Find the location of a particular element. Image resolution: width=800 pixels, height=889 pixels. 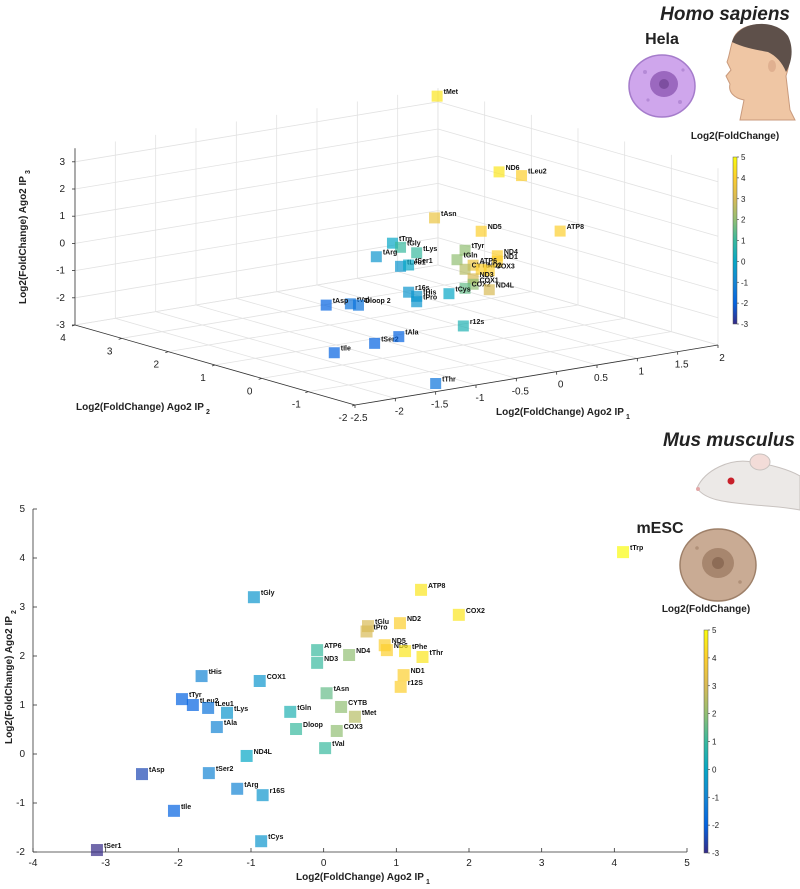

z-tick-label: 2 is located at coordinates (62, 189).